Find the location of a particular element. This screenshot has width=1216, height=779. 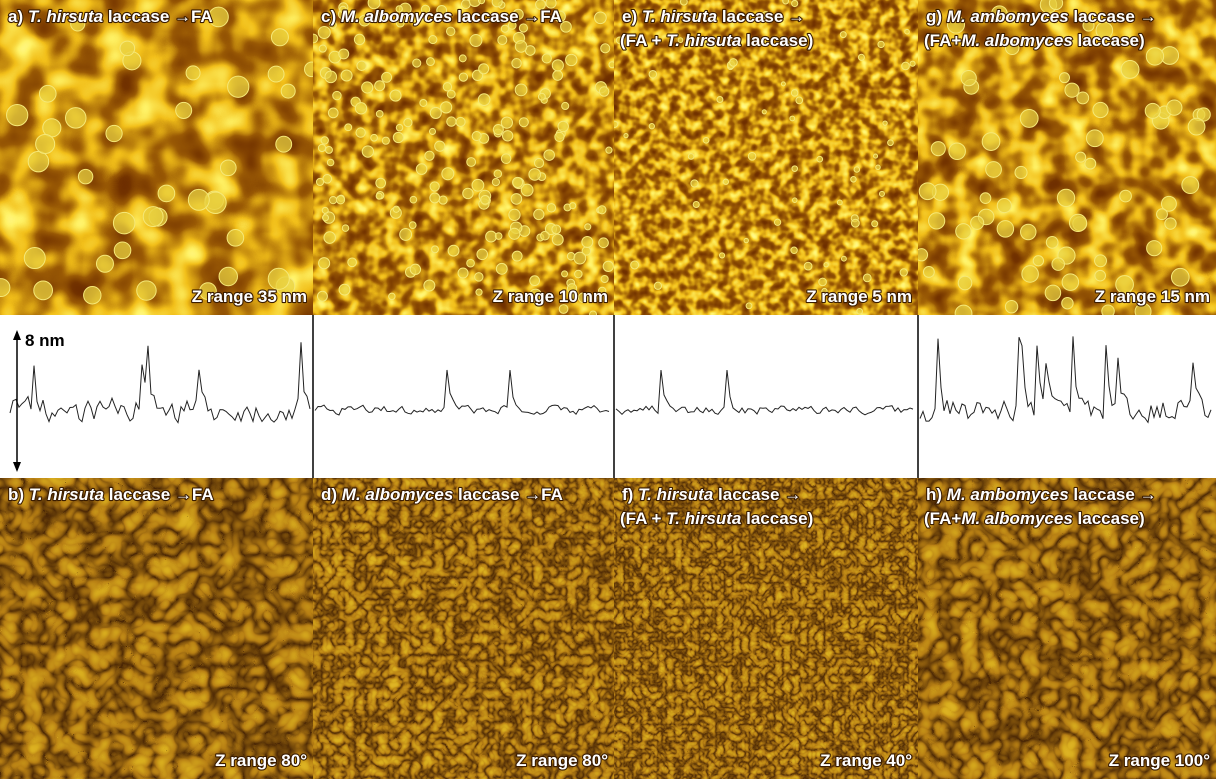

panel-label: e) T. hirsuta laccase → is located at coordinates (713, 16).